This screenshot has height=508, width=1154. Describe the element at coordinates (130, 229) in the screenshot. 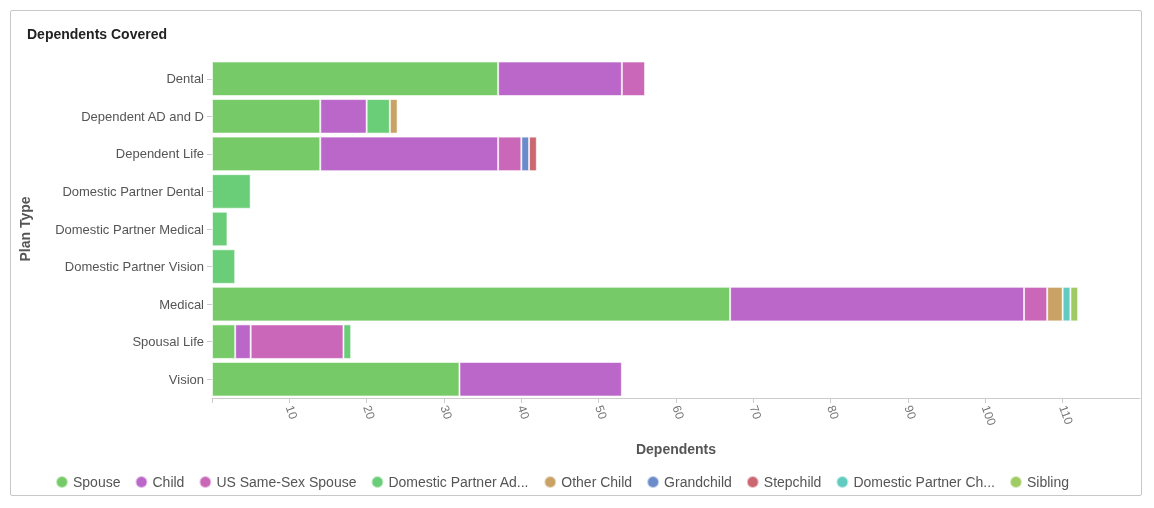

I see `y-tick-label: Domestic Partner Medical` at that location.